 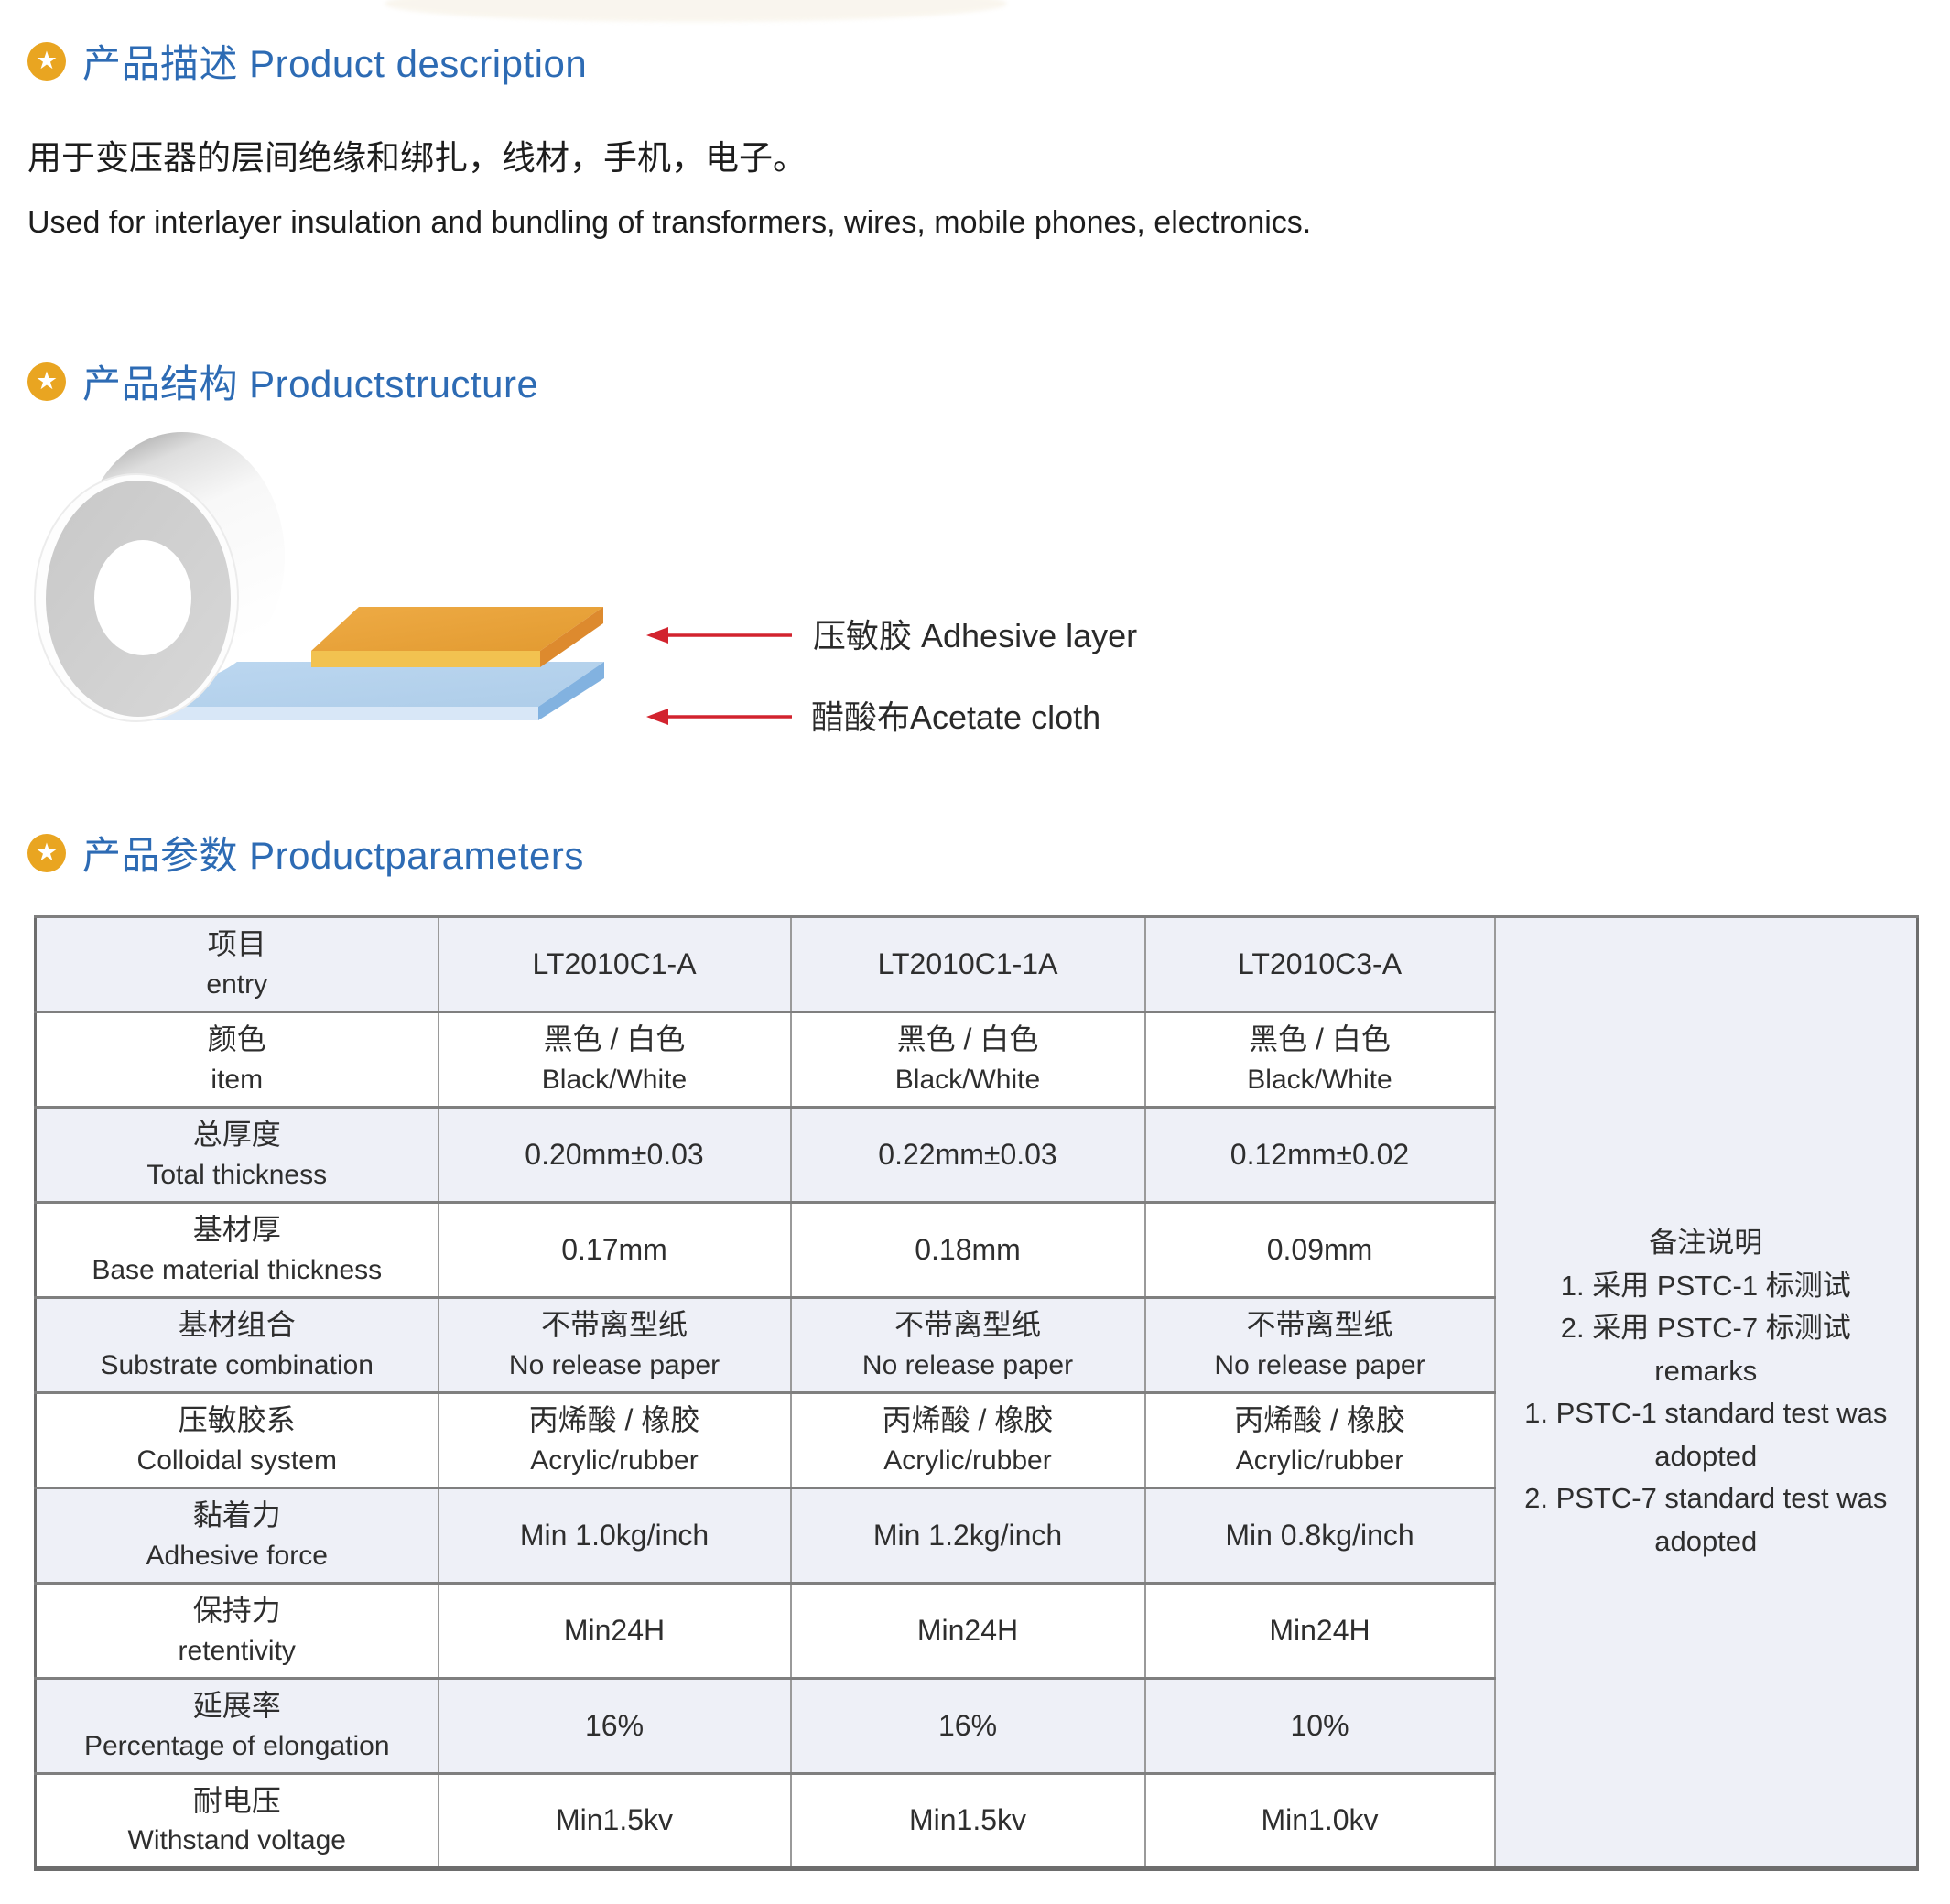 What do you see at coordinates (236, 1250) in the screenshot?
I see `row-label: 基材厚 Base material thickness` at bounding box center [236, 1250].